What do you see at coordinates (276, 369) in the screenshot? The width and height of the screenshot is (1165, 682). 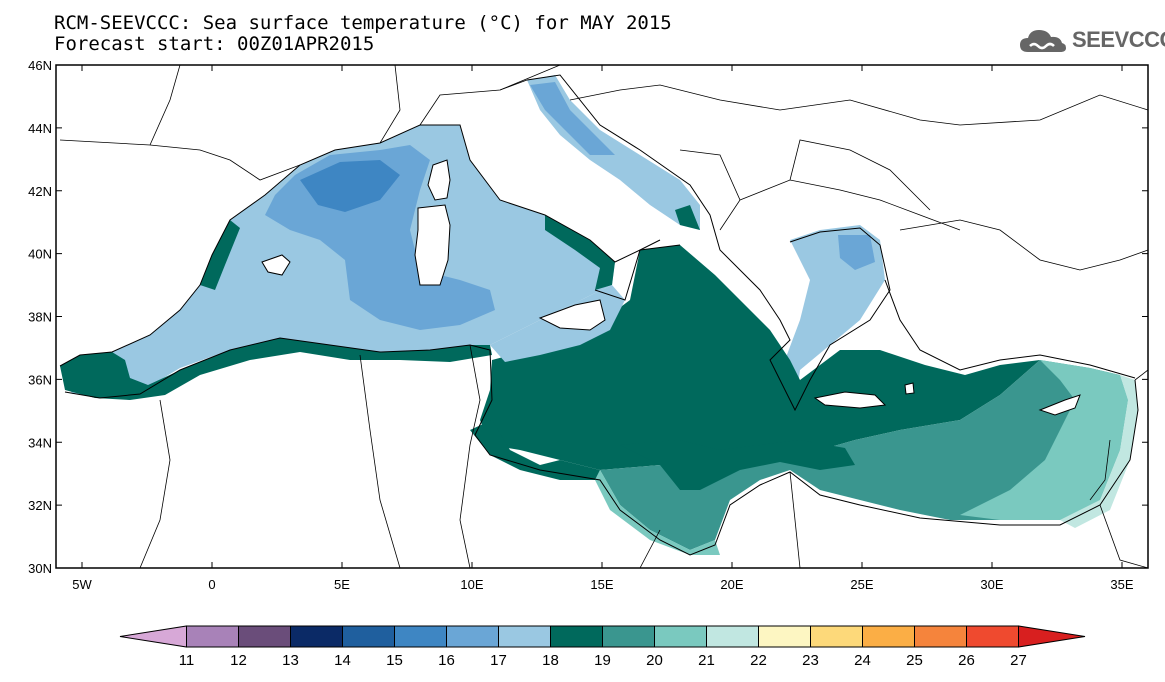 I see `sst-coast-west` at bounding box center [276, 369].